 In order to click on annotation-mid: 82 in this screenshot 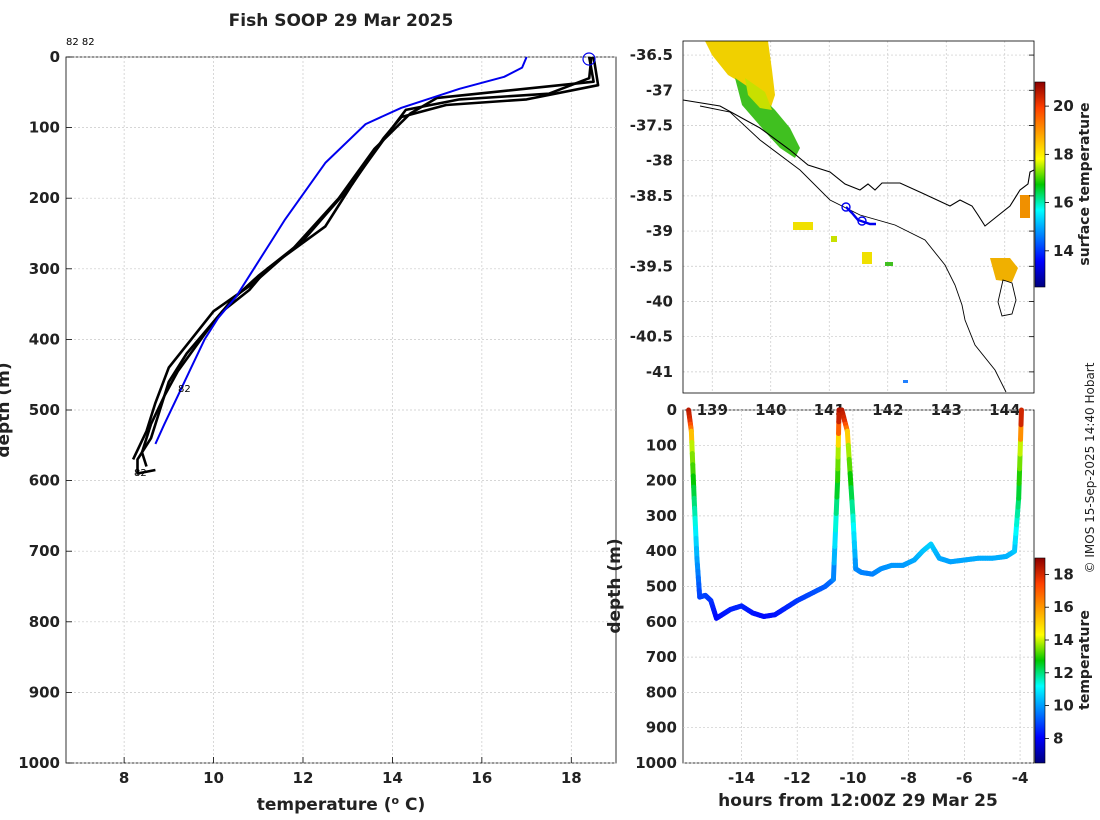, I will do `click(184, 389)`.